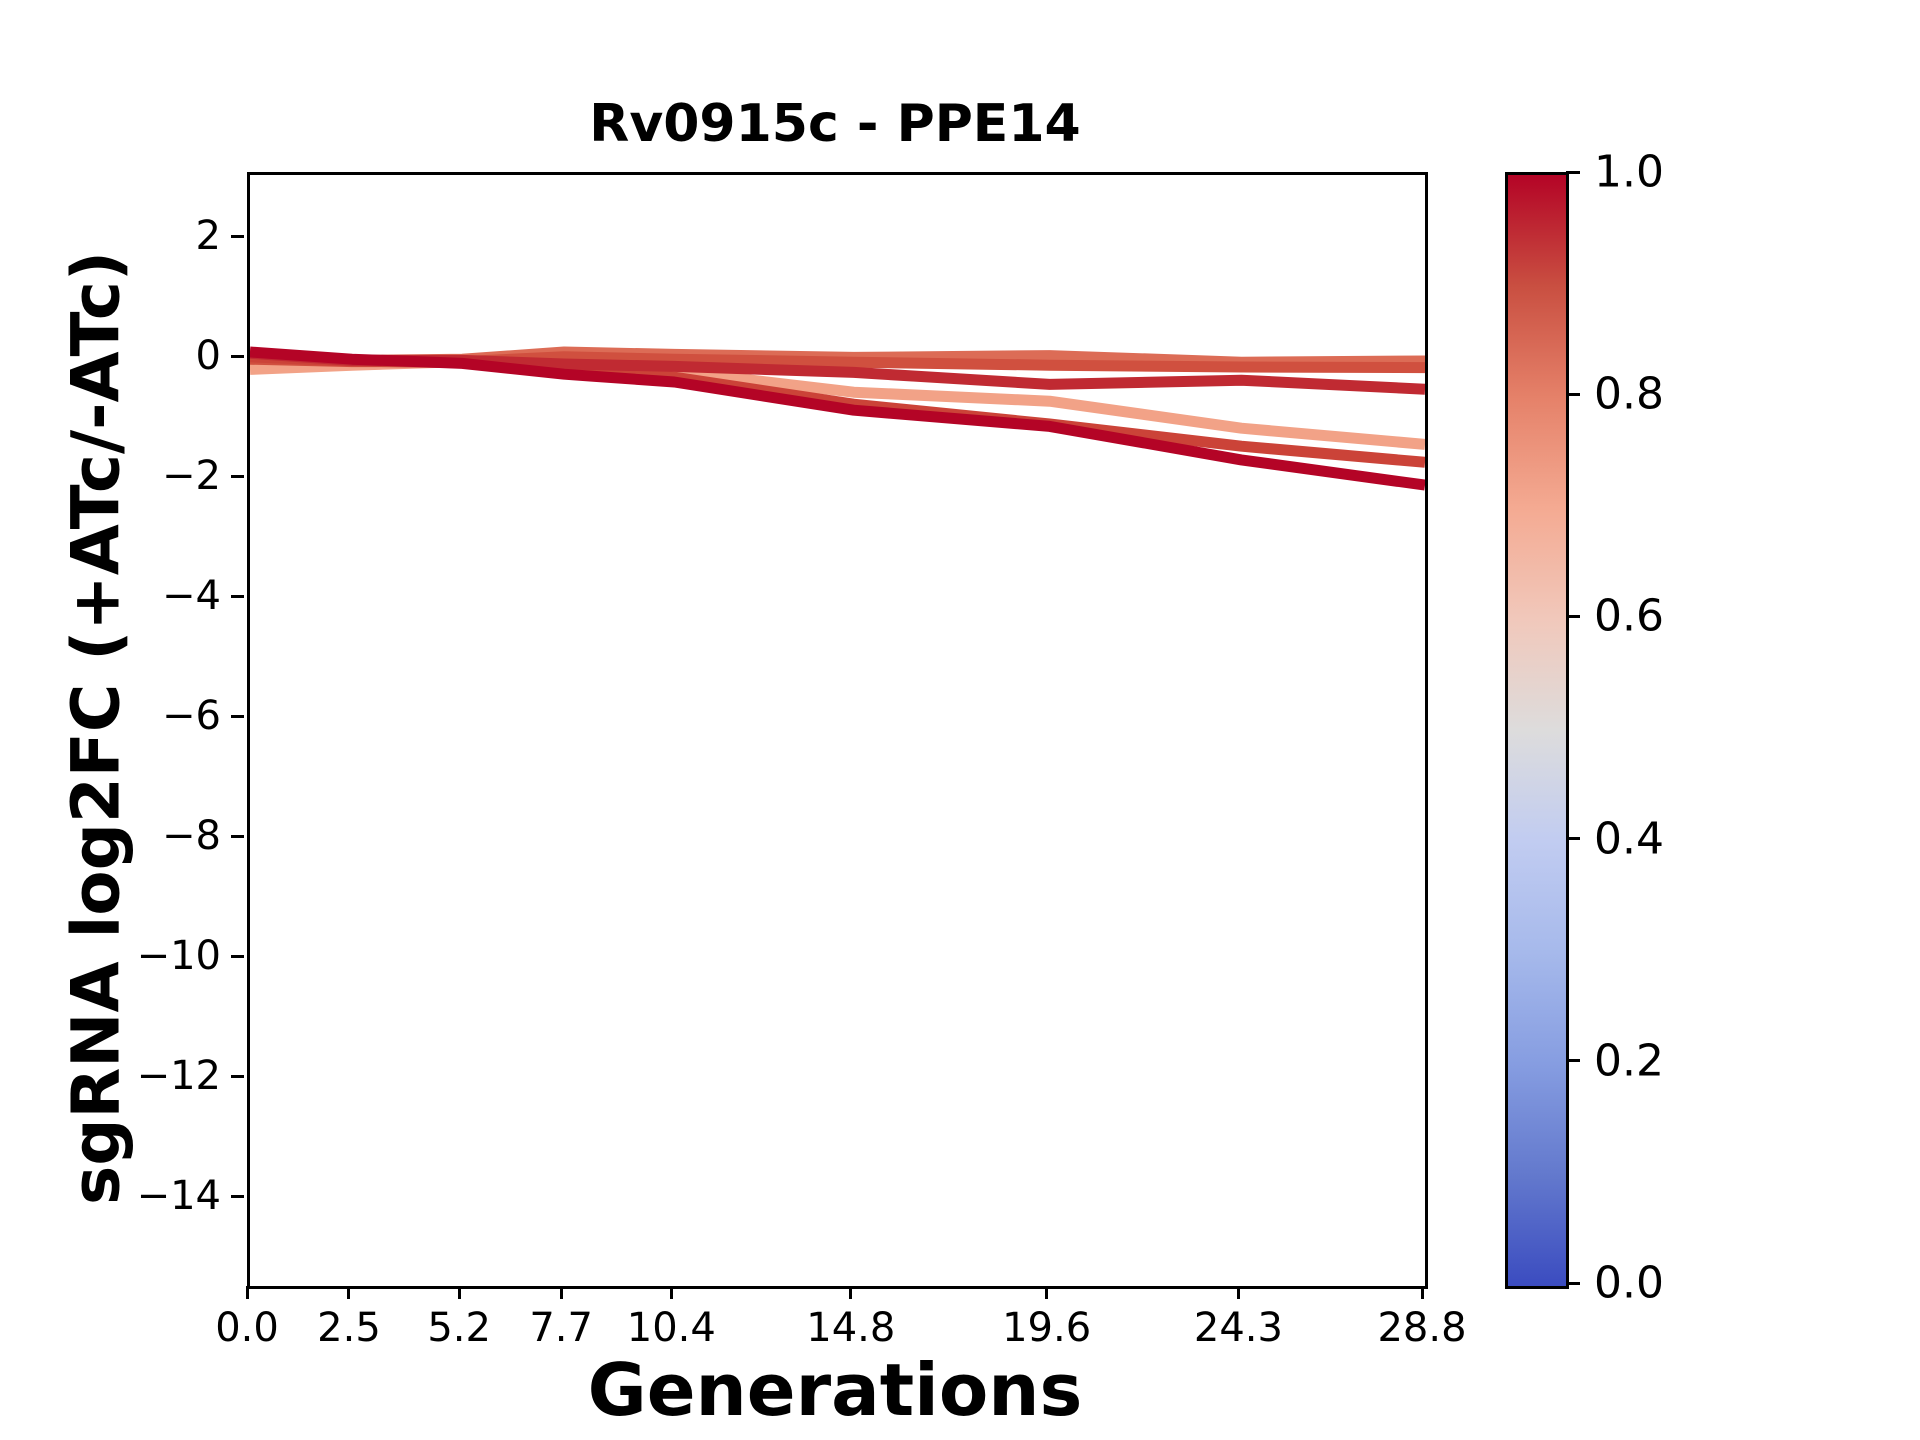 This screenshot has height=1440, width=1920. What do you see at coordinates (835, 1390) in the screenshot?
I see `x-axis-label: Generations` at bounding box center [835, 1390].